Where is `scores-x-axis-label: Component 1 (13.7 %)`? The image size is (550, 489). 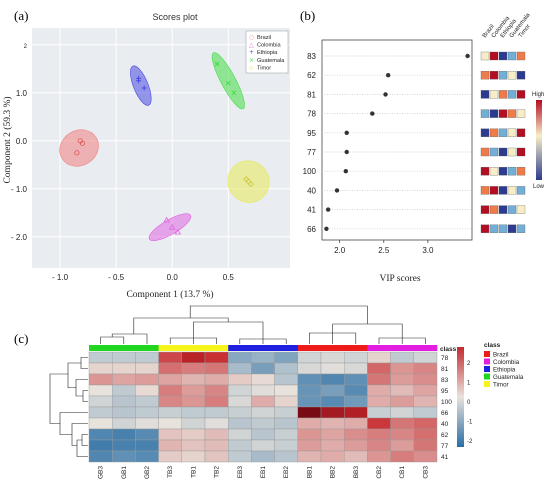
scores-x-axis-label: Component 1 (13.7 %) is located at coordinates (169, 294).